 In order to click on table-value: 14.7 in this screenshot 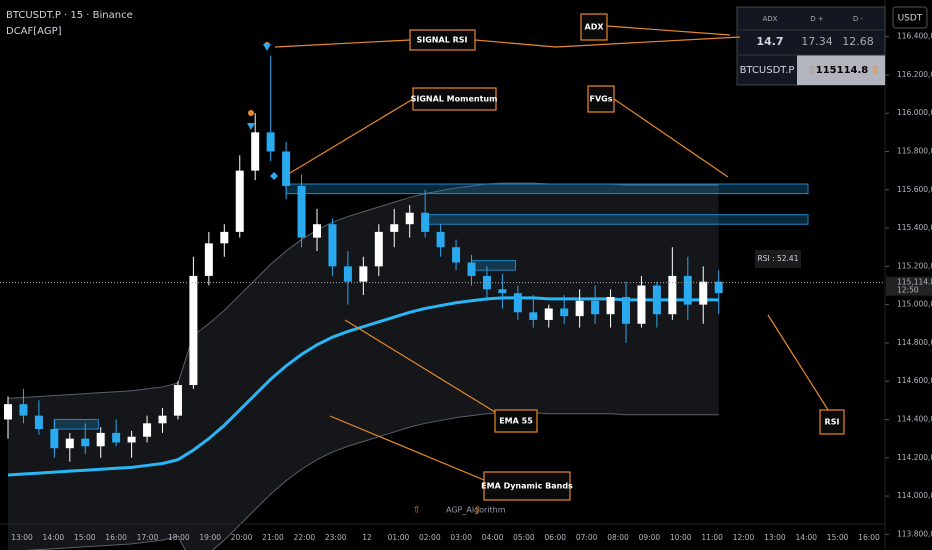, I will do `click(769, 41)`.